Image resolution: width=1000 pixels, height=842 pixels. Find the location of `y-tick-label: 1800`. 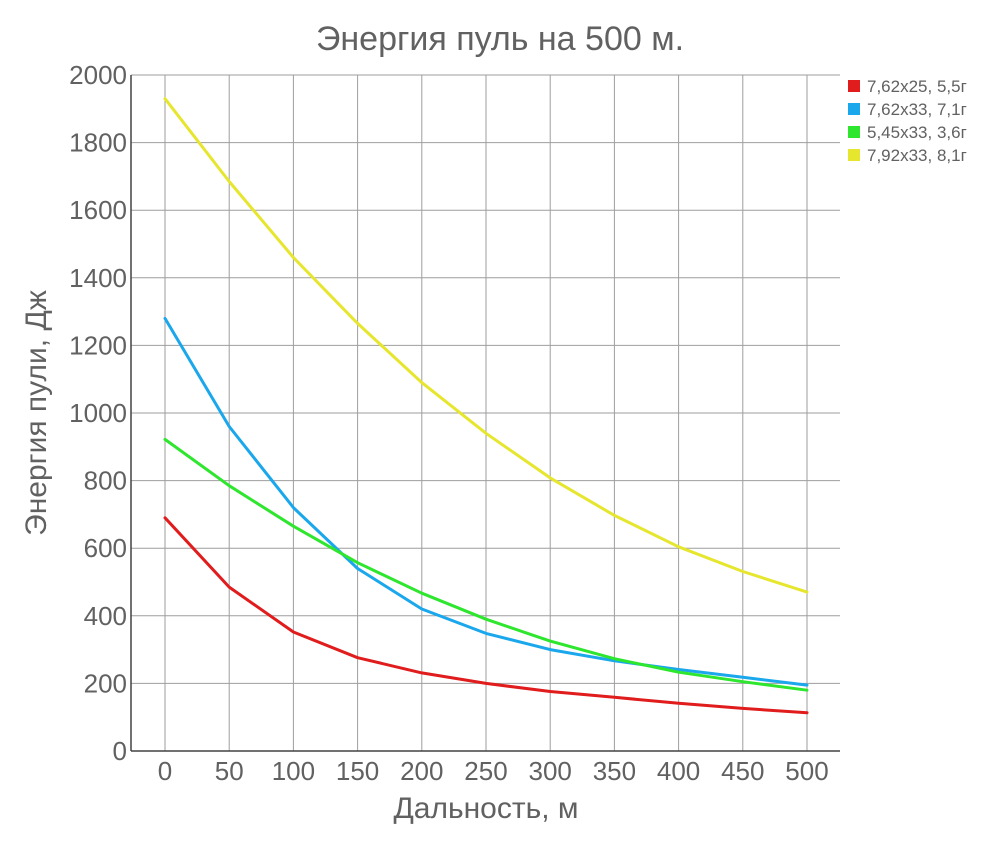

y-tick-label: 1800 is located at coordinates (98, 143).